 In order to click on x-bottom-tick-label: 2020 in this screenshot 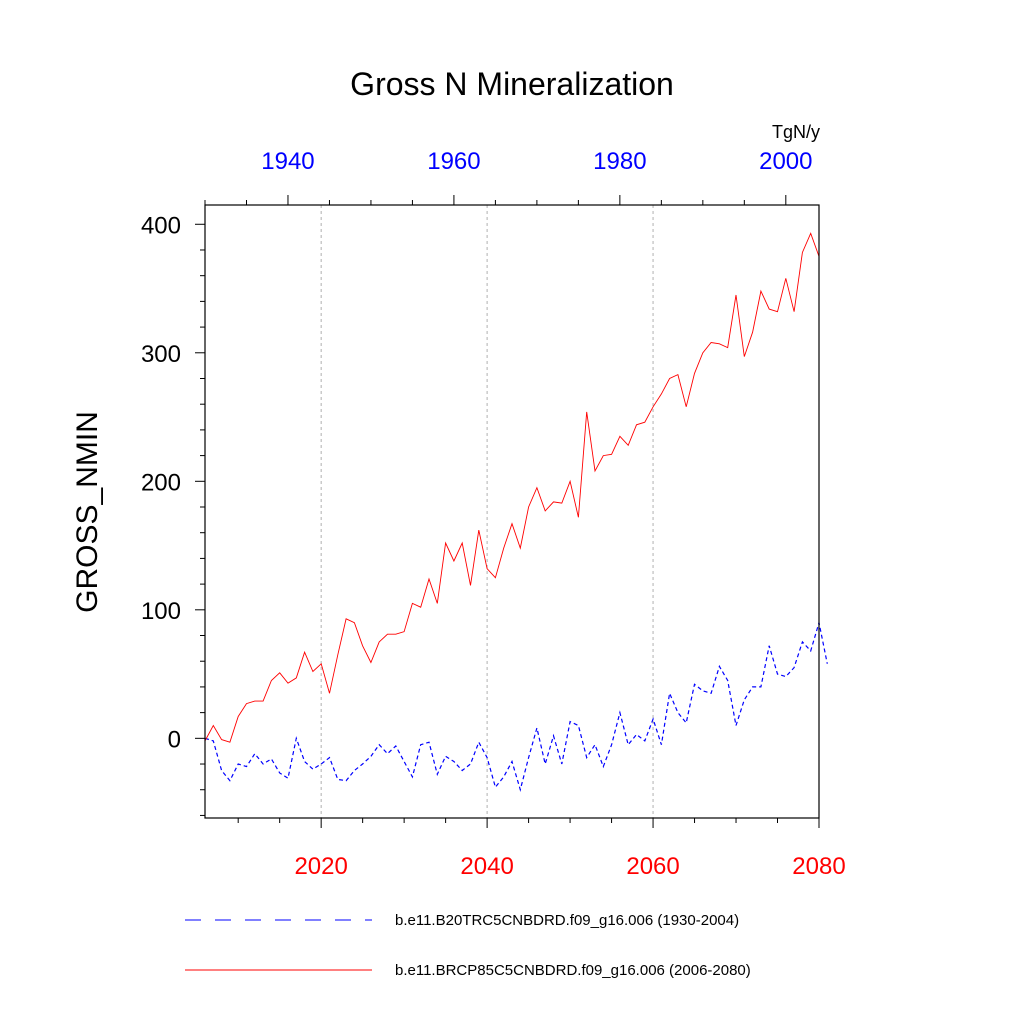, I will do `click(320, 866)`.